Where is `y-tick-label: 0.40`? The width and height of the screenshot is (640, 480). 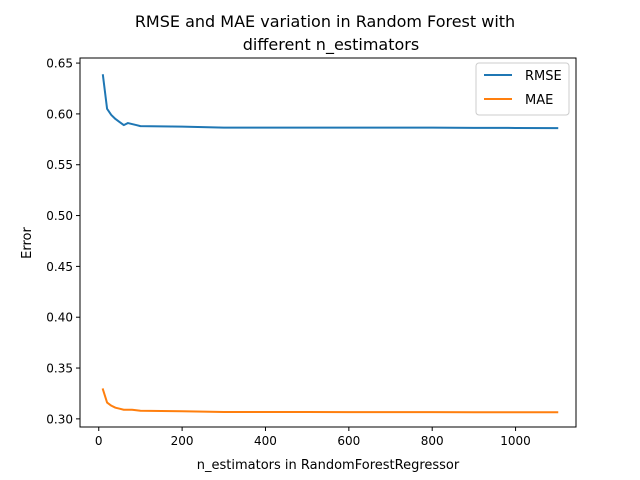
y-tick-label: 0.40 is located at coordinates (59, 318).